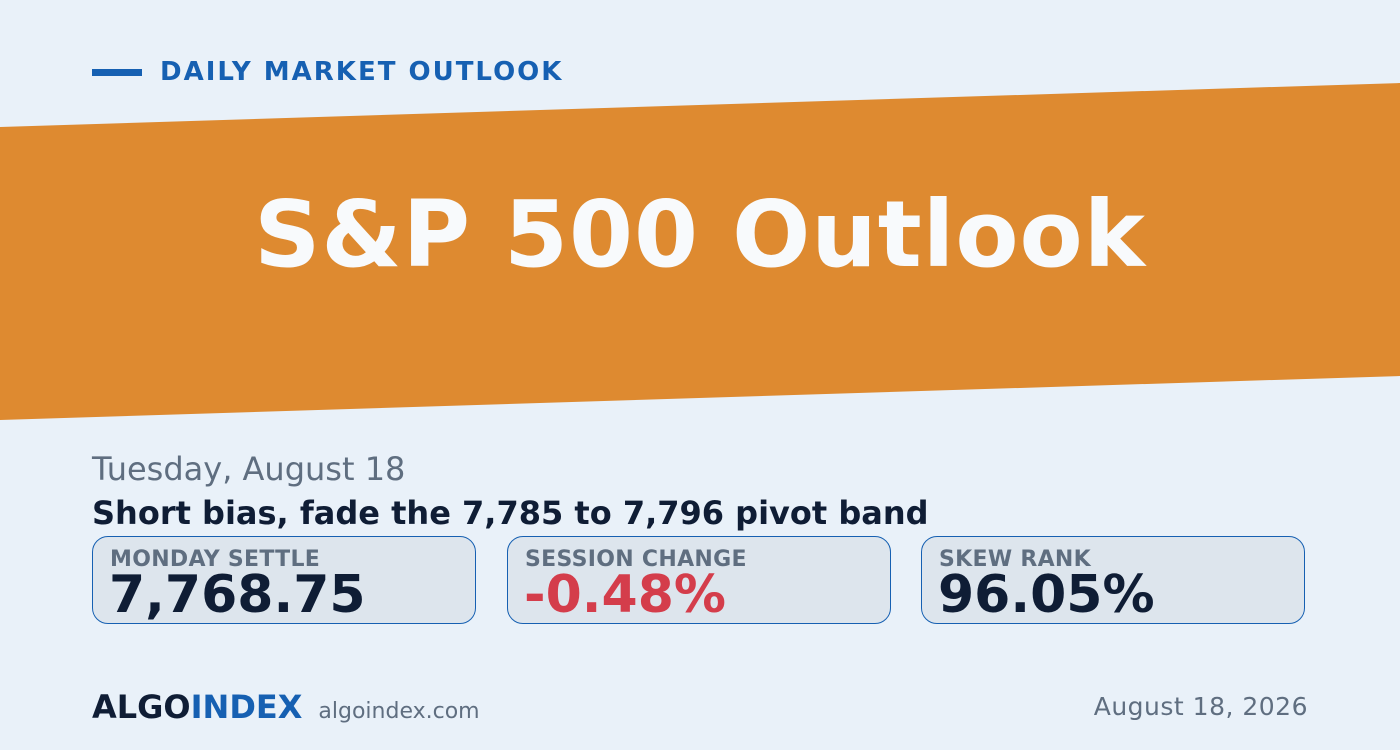  Describe the element at coordinates (700, 234) in the screenshot. I see `banner-title: S&P 500 Outlook` at that location.